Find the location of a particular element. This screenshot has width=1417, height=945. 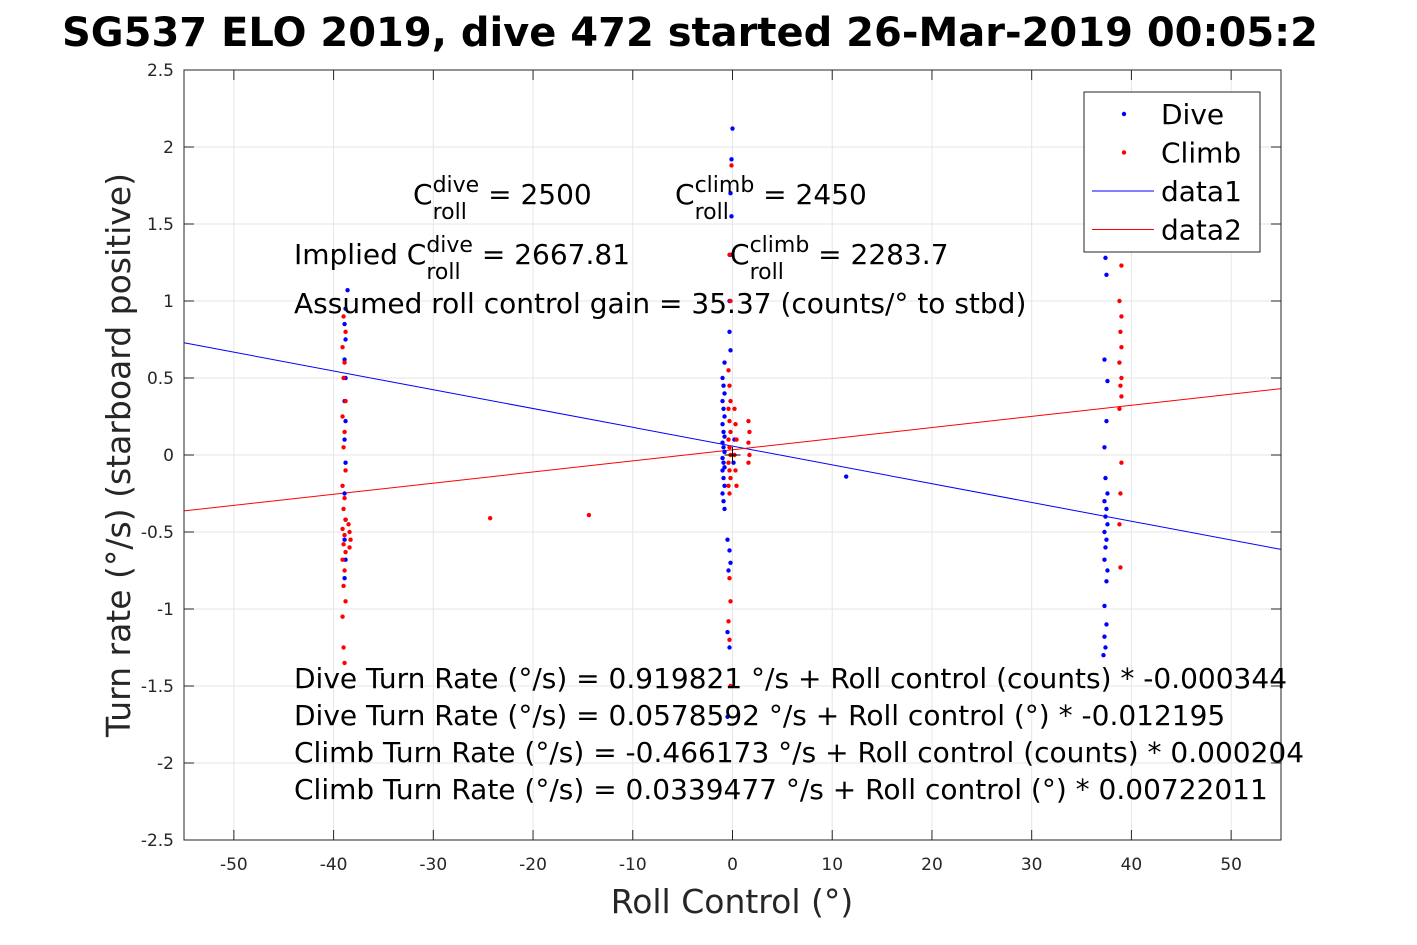

legend-box is located at coordinates (1172, 172).